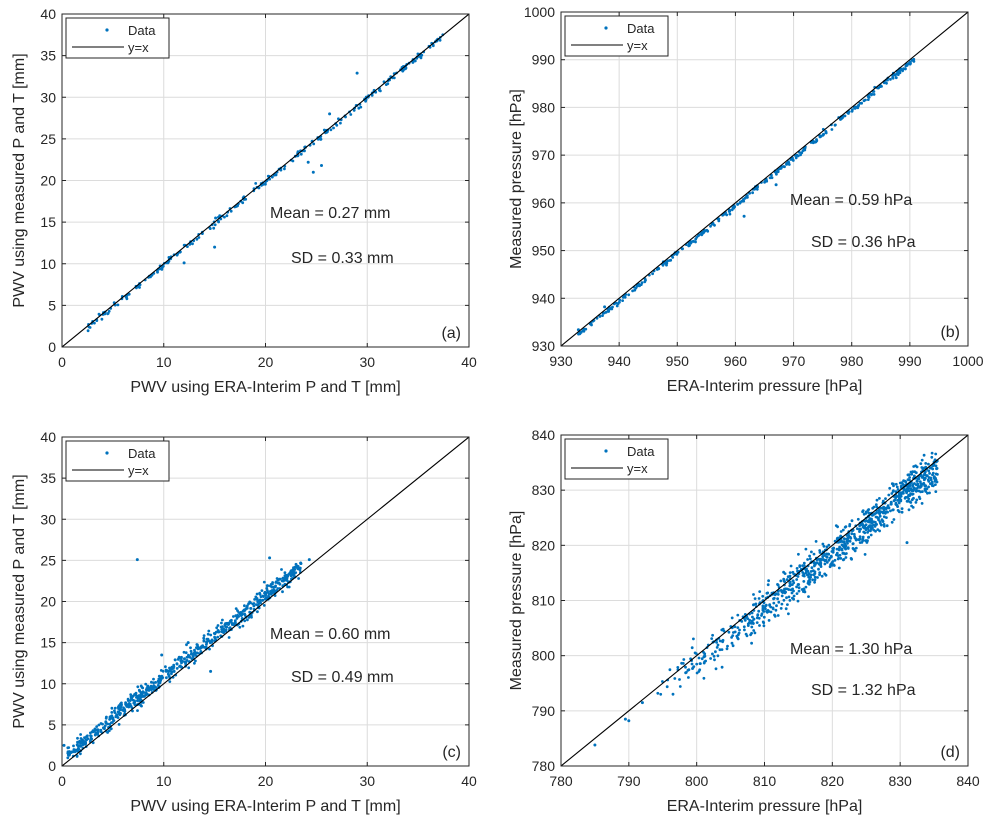  Describe the element at coordinates (544, 545) in the screenshot. I see `y-tick-label: 820` at that location.